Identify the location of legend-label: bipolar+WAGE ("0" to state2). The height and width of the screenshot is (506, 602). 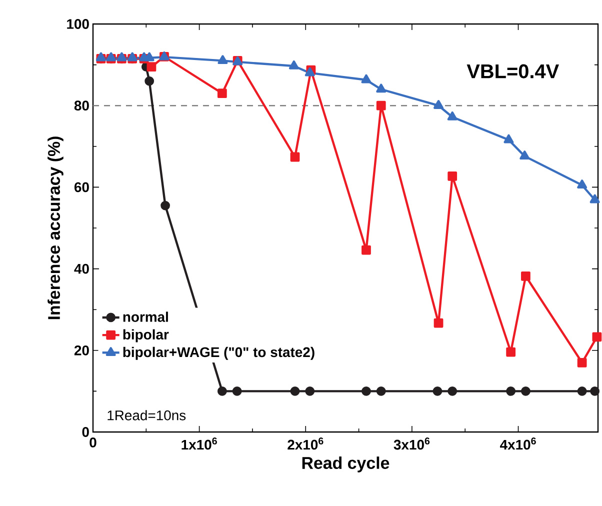
(218, 353).